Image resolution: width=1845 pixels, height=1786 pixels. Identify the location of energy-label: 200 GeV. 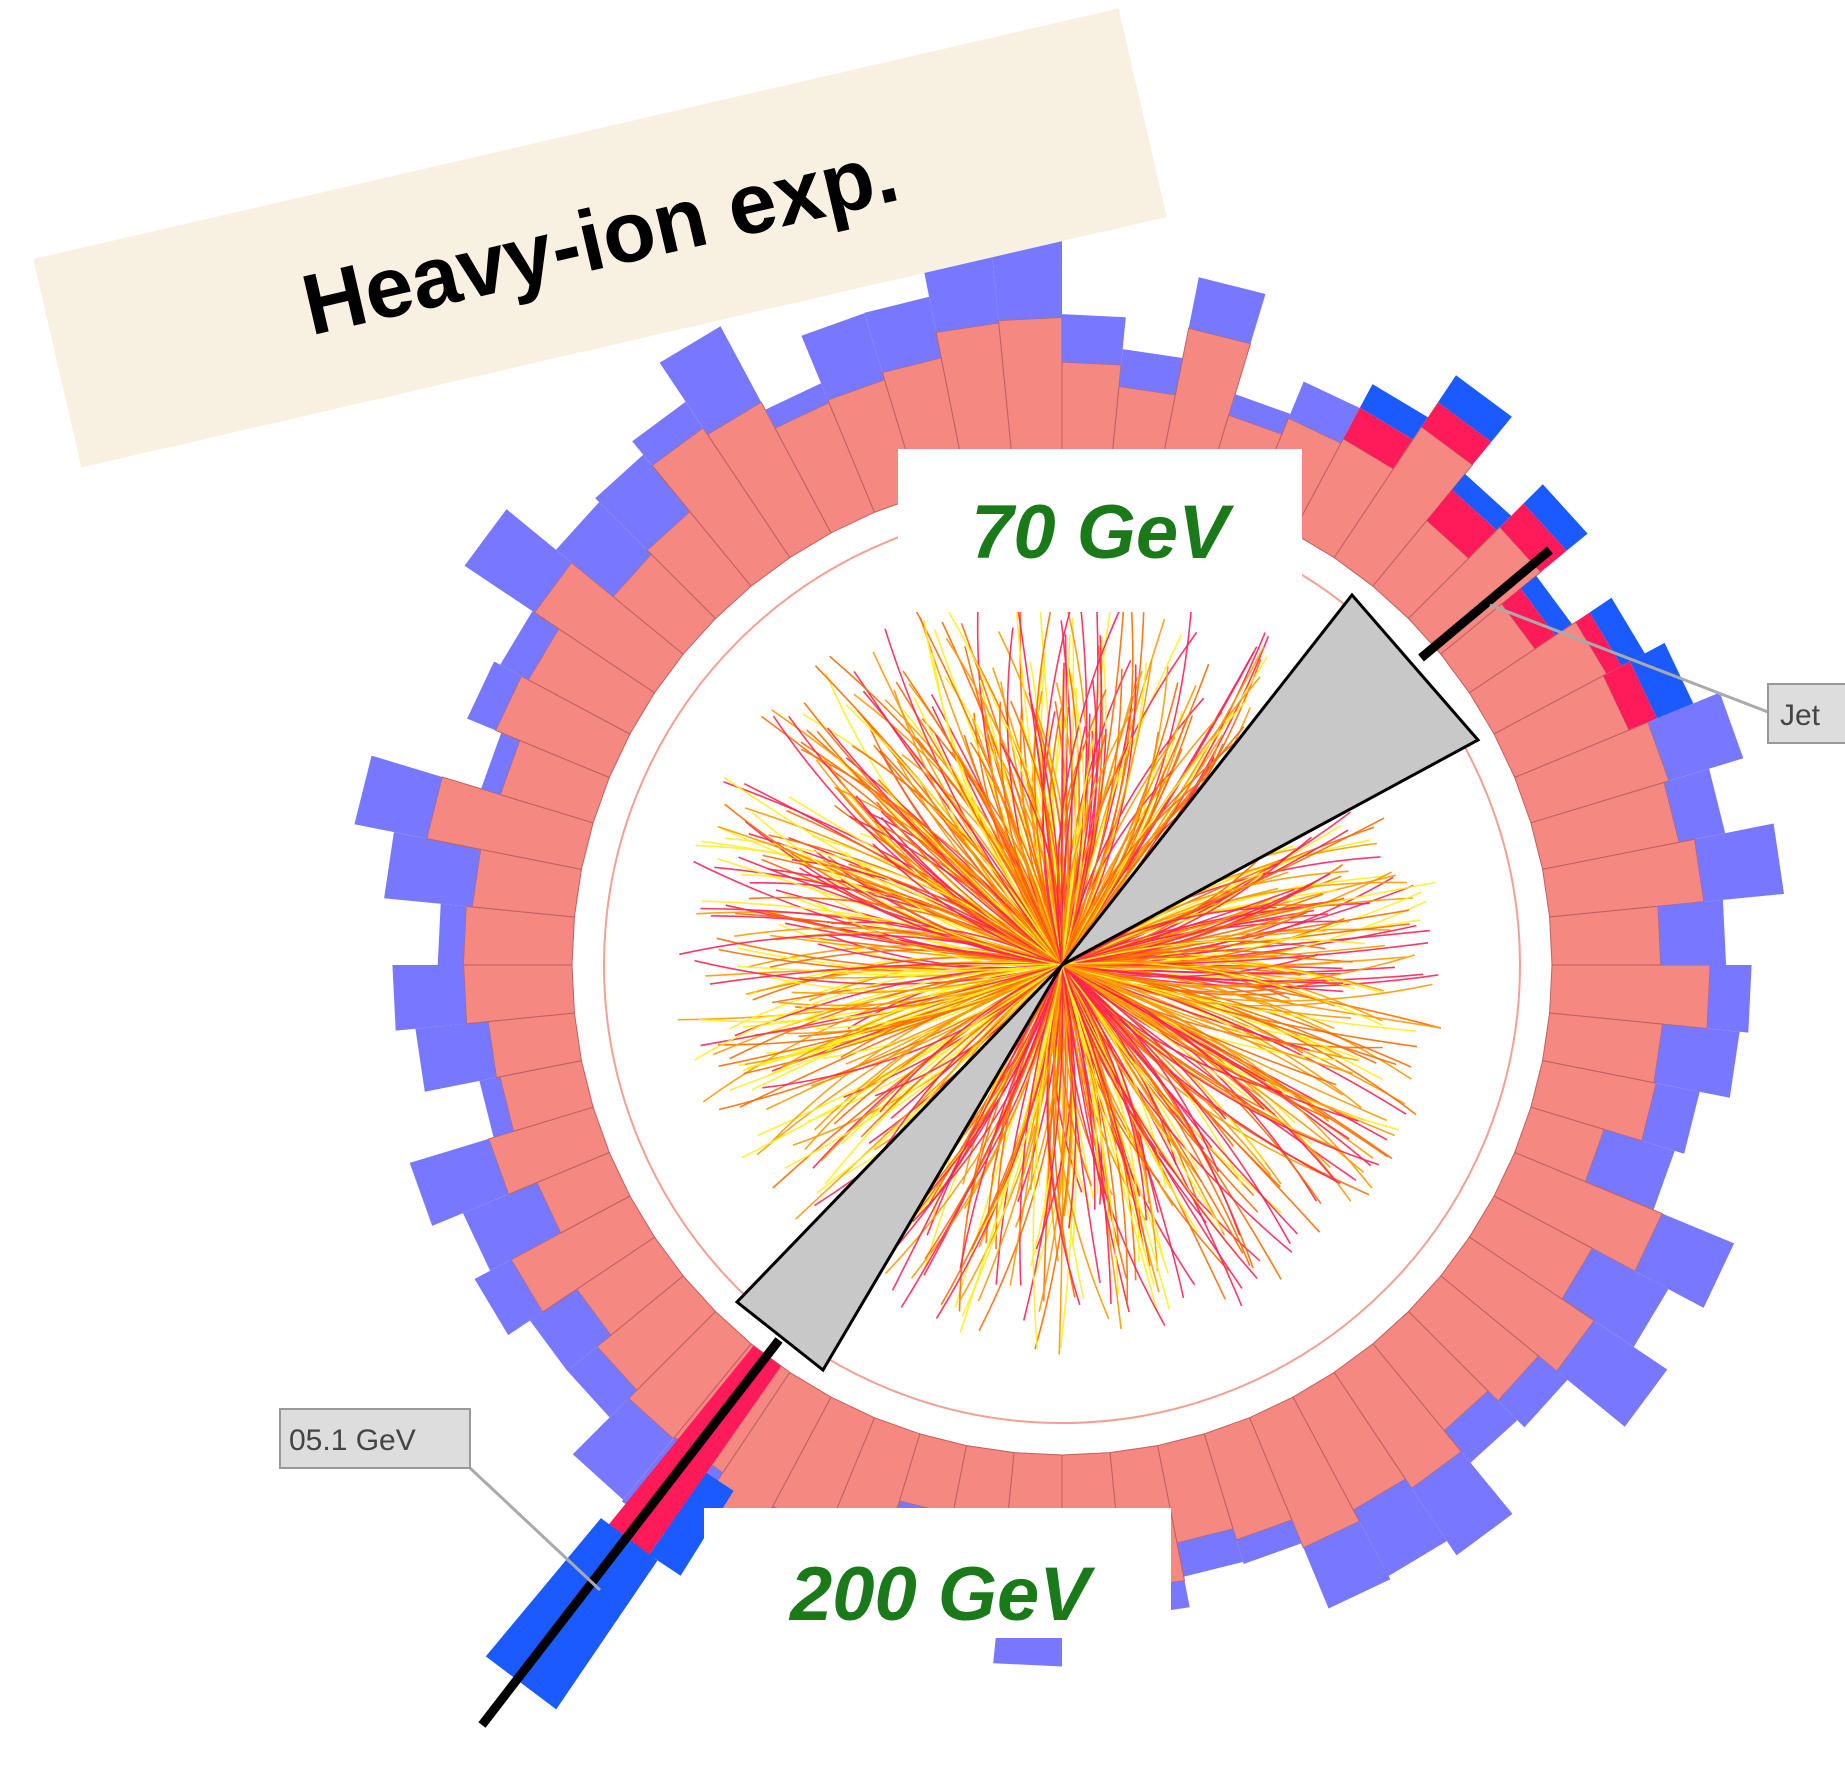
(941, 1594).